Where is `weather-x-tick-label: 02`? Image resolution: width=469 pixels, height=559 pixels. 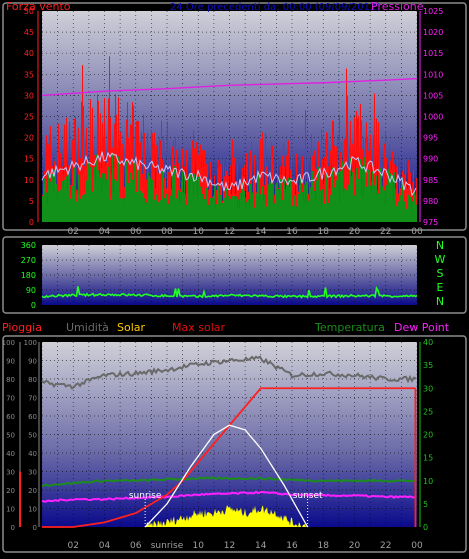
weather-x-tick-label: 02 is located at coordinates (73, 546).